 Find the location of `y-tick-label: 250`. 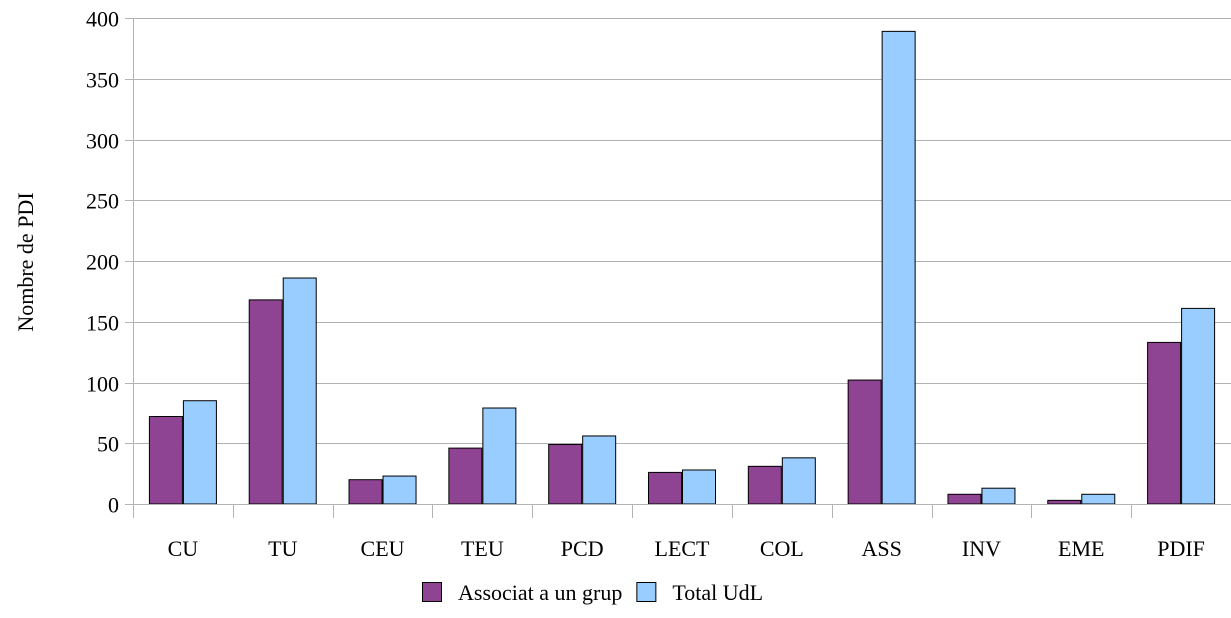

y-tick-label: 250 is located at coordinates (102, 201).